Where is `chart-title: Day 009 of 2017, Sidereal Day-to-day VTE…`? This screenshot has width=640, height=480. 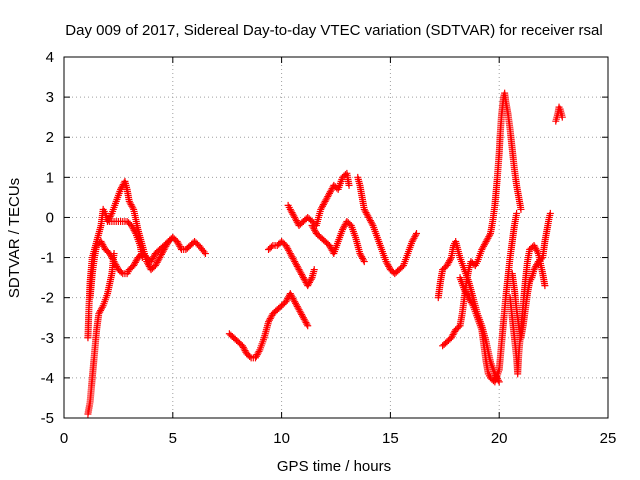
chart-title: Day 009 of 2017, Sidereal Day-to-day VTE… is located at coordinates (333, 30).